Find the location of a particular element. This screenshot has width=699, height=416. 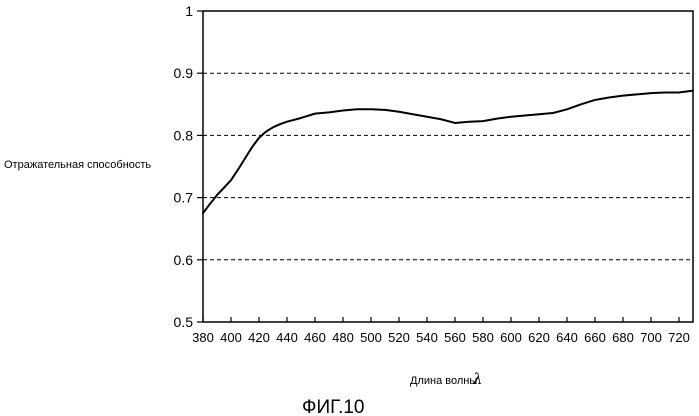

x-tick-label: 720 is located at coordinates (679, 337).